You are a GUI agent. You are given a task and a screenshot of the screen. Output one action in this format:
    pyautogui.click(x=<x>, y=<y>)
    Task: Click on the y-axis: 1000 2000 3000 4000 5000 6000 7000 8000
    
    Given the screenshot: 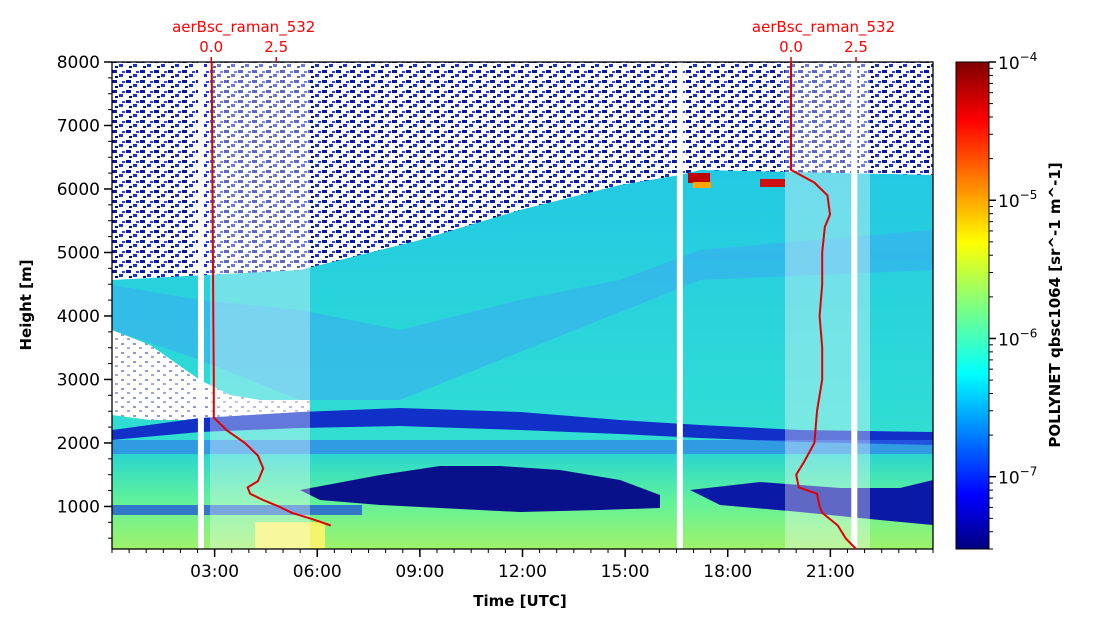 What is the action you would take?
    pyautogui.click(x=84, y=296)
    